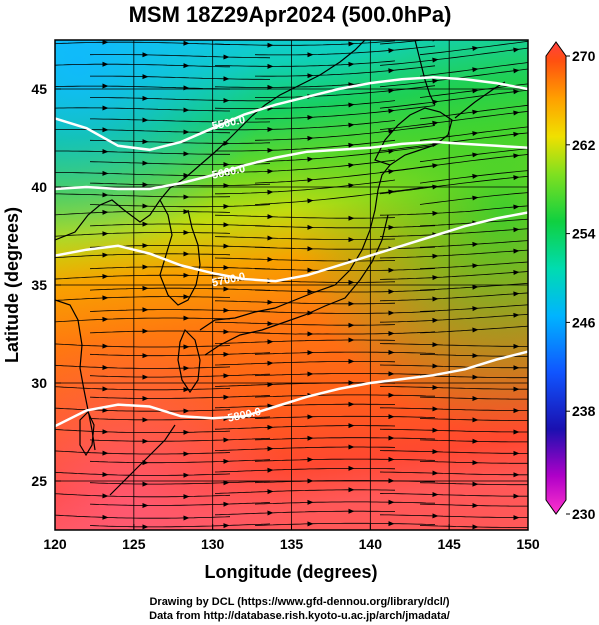 Image resolution: width=599 pixels, height=625 pixels. Describe the element at coordinates (87, 433) in the screenshot. I see `coastline-taiwan` at that location.